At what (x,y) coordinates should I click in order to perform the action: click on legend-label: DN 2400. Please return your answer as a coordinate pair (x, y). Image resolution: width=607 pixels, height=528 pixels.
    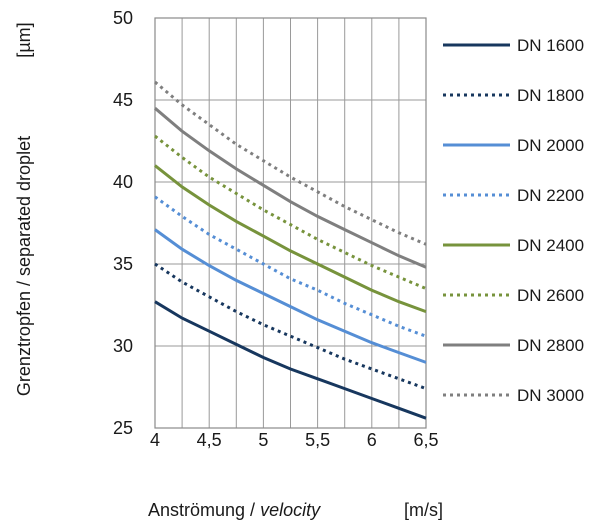
    Looking at the image, I should click on (550, 245).